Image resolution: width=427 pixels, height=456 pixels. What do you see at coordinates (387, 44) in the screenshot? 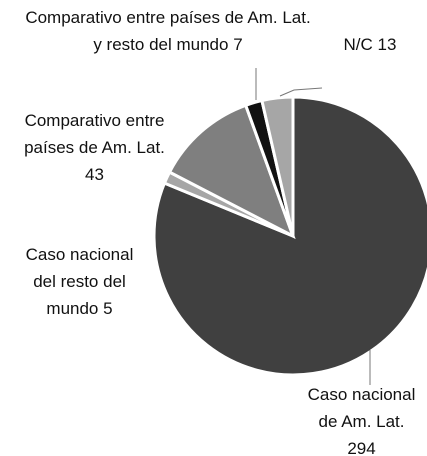
I see `value-label: 13` at bounding box center [387, 44].